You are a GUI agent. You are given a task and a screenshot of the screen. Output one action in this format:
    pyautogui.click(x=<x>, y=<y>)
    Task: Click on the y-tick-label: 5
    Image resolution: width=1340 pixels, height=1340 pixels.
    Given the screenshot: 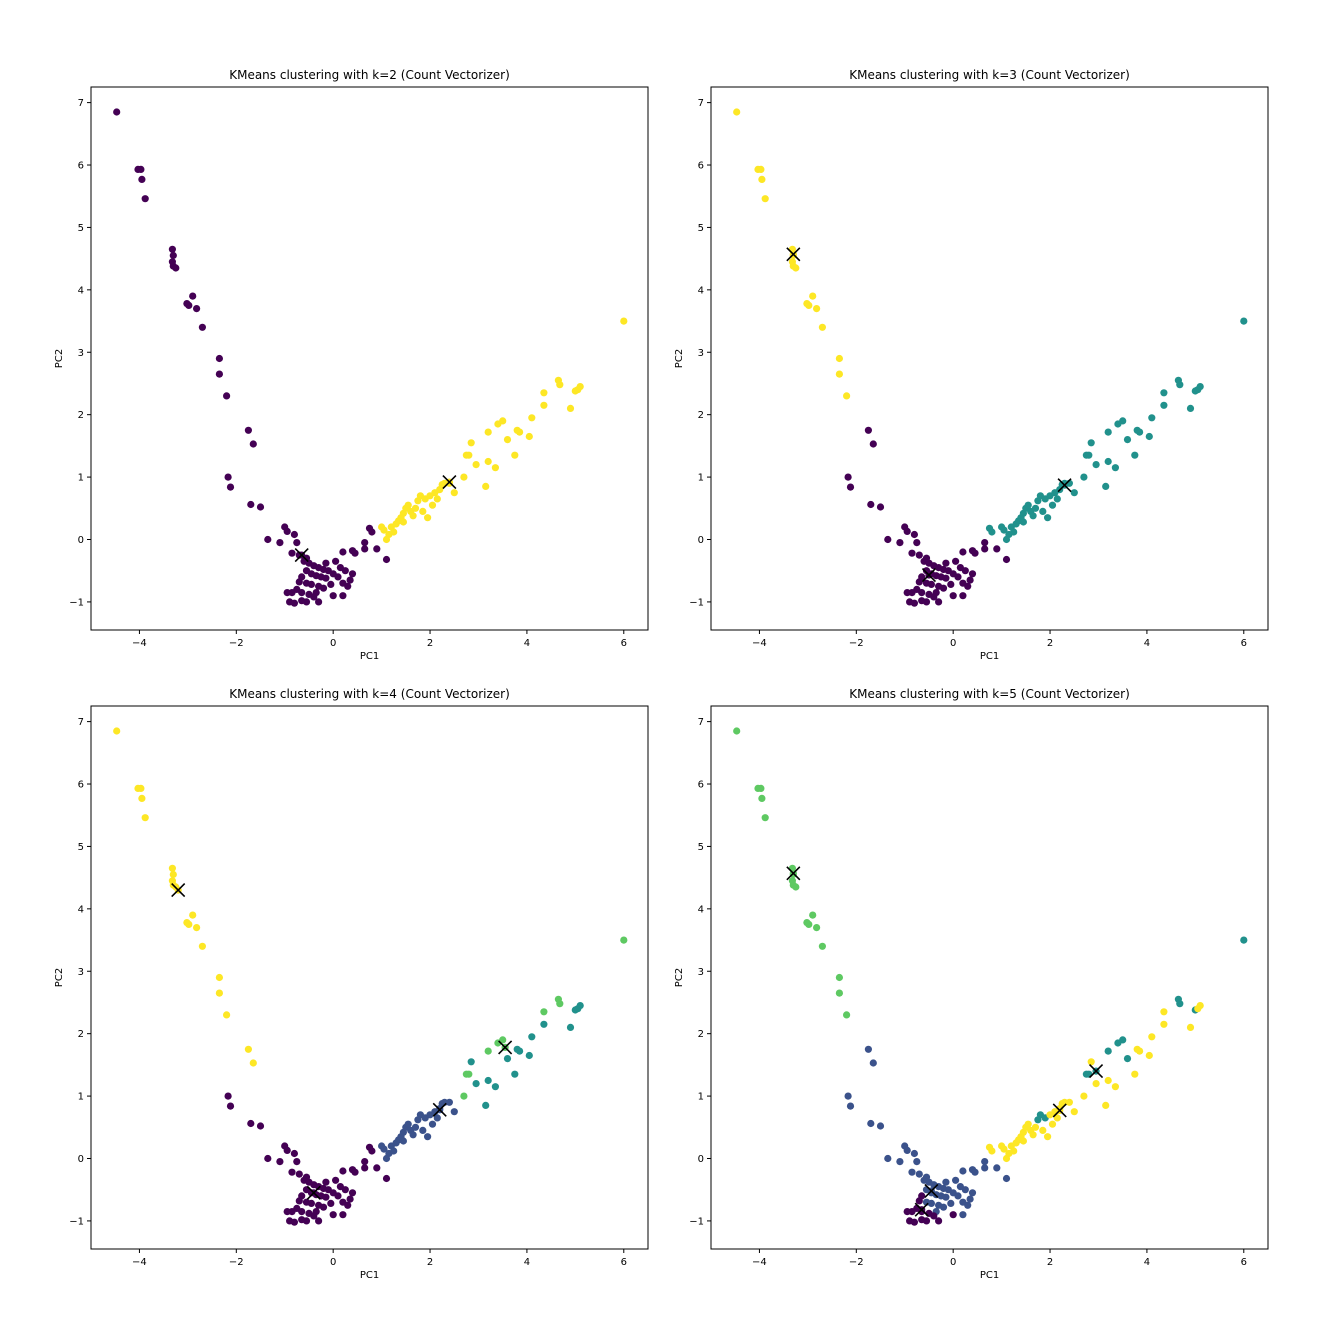 What is the action you would take?
    pyautogui.click(x=701, y=847)
    